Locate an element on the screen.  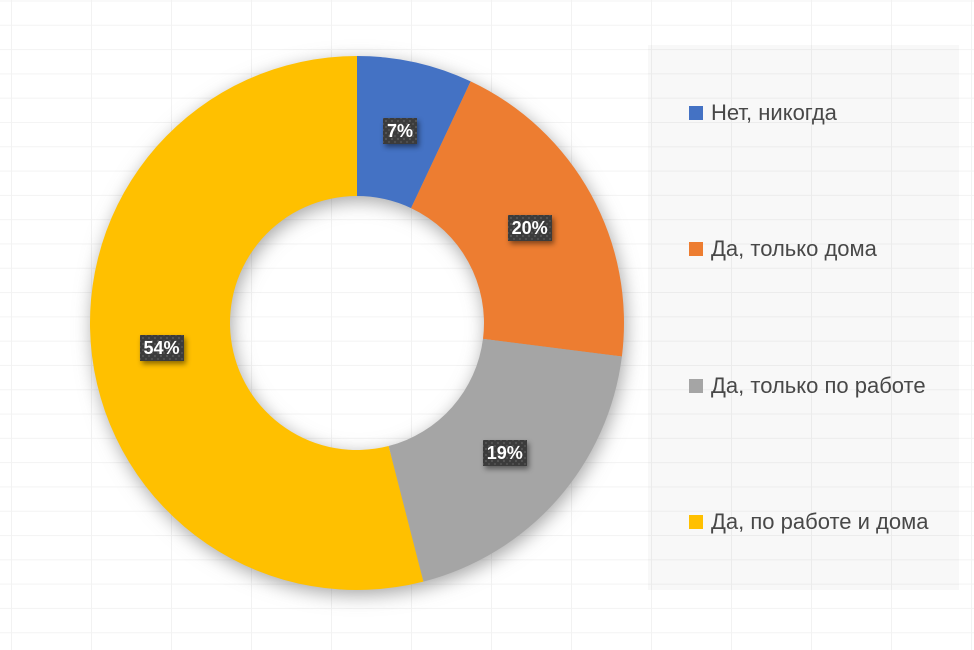
legend-label: Да, по работе и дома is located at coordinates (820, 521).